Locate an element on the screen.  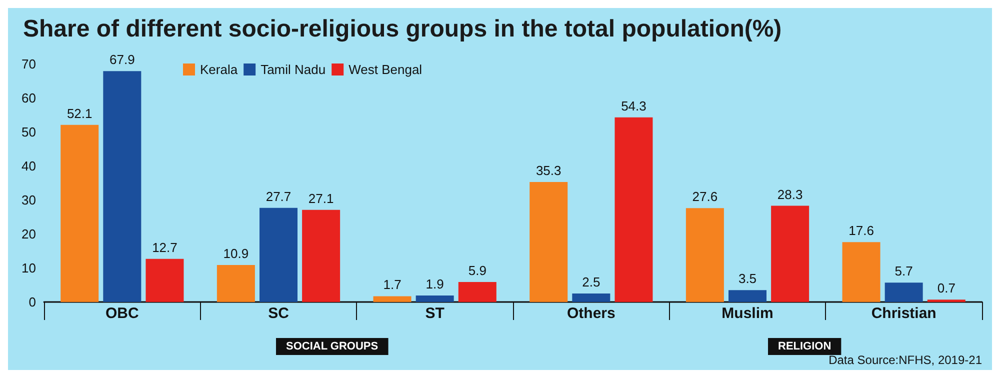
data-label: 35.3 is located at coordinates (549, 170).